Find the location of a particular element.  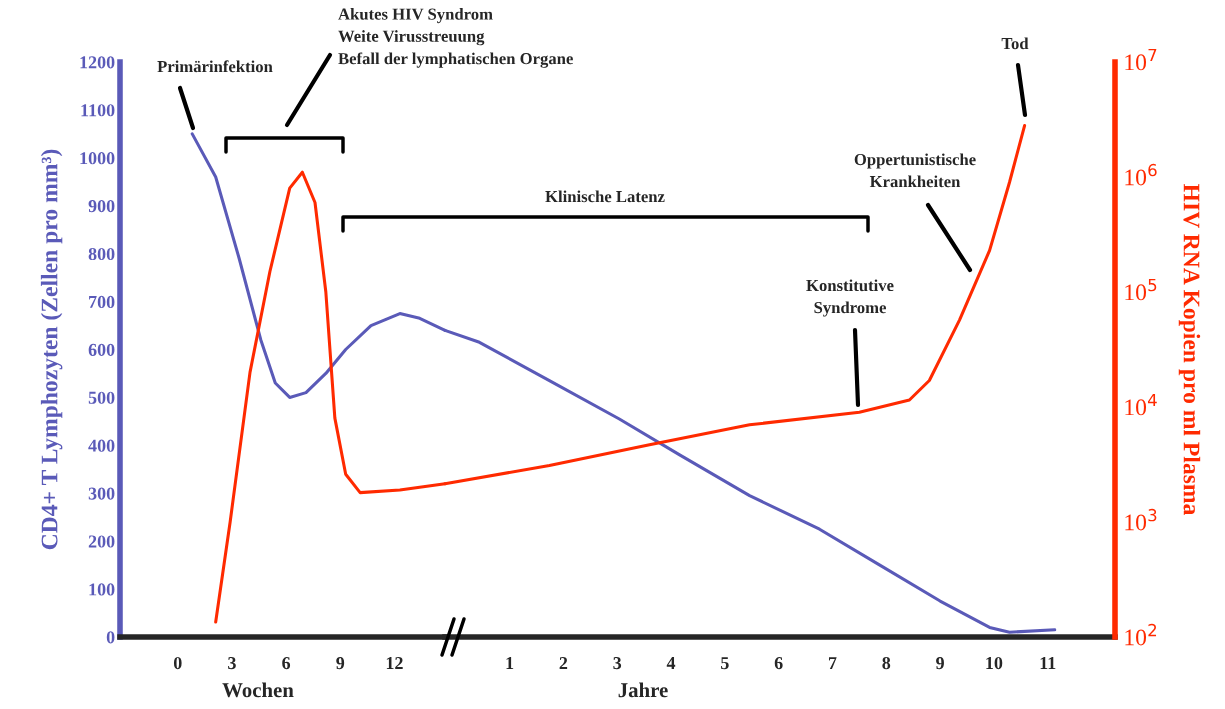

text: Wochen is located at coordinates (258, 690).